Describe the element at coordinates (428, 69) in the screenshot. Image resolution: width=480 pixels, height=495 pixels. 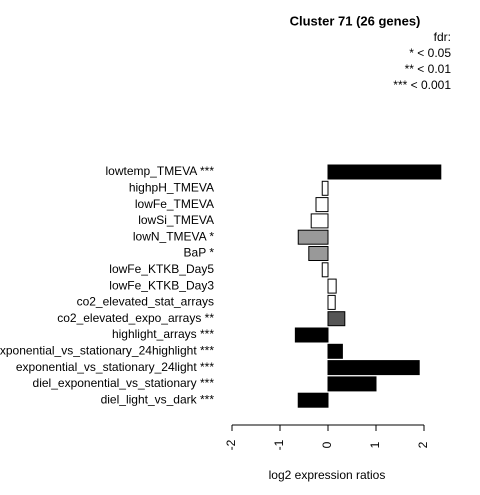
I see `legend-item: ** < 0.01` at that location.